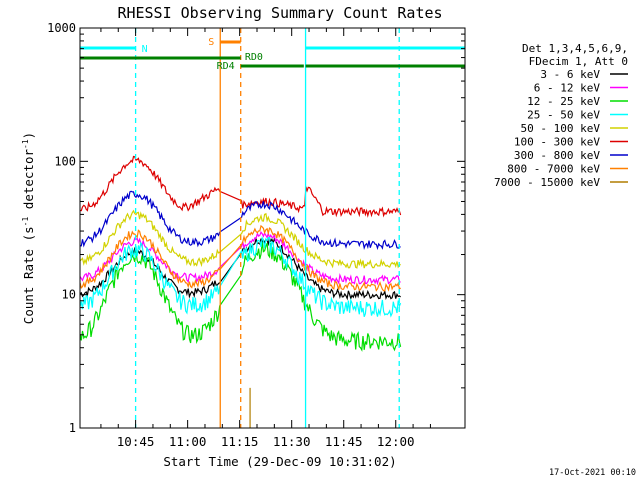  What do you see at coordinates (226, 66) in the screenshot?
I see `flag-label: RD4` at bounding box center [226, 66].